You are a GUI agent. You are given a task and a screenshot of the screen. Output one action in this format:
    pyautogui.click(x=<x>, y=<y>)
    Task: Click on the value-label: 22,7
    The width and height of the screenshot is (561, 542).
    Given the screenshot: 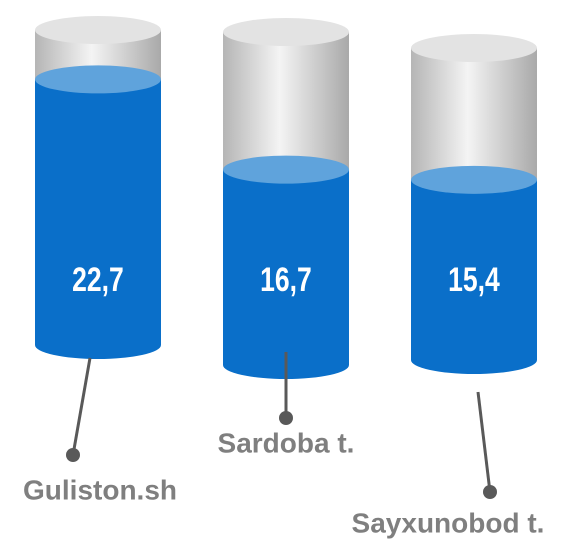 What is the action you would take?
    pyautogui.click(x=98, y=280)
    